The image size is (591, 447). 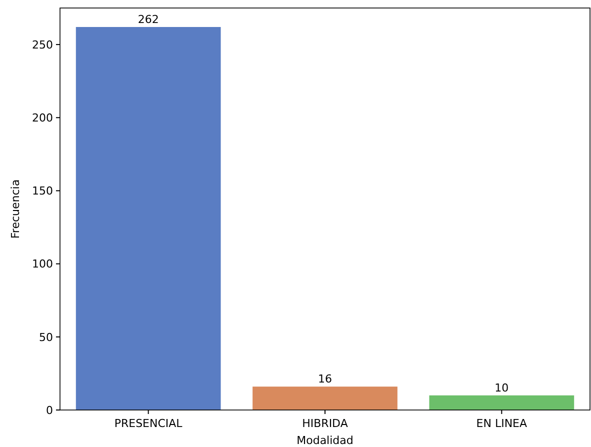 What do you see at coordinates (42, 191) in the screenshot?
I see `y-tick-label: 150` at bounding box center [42, 191].